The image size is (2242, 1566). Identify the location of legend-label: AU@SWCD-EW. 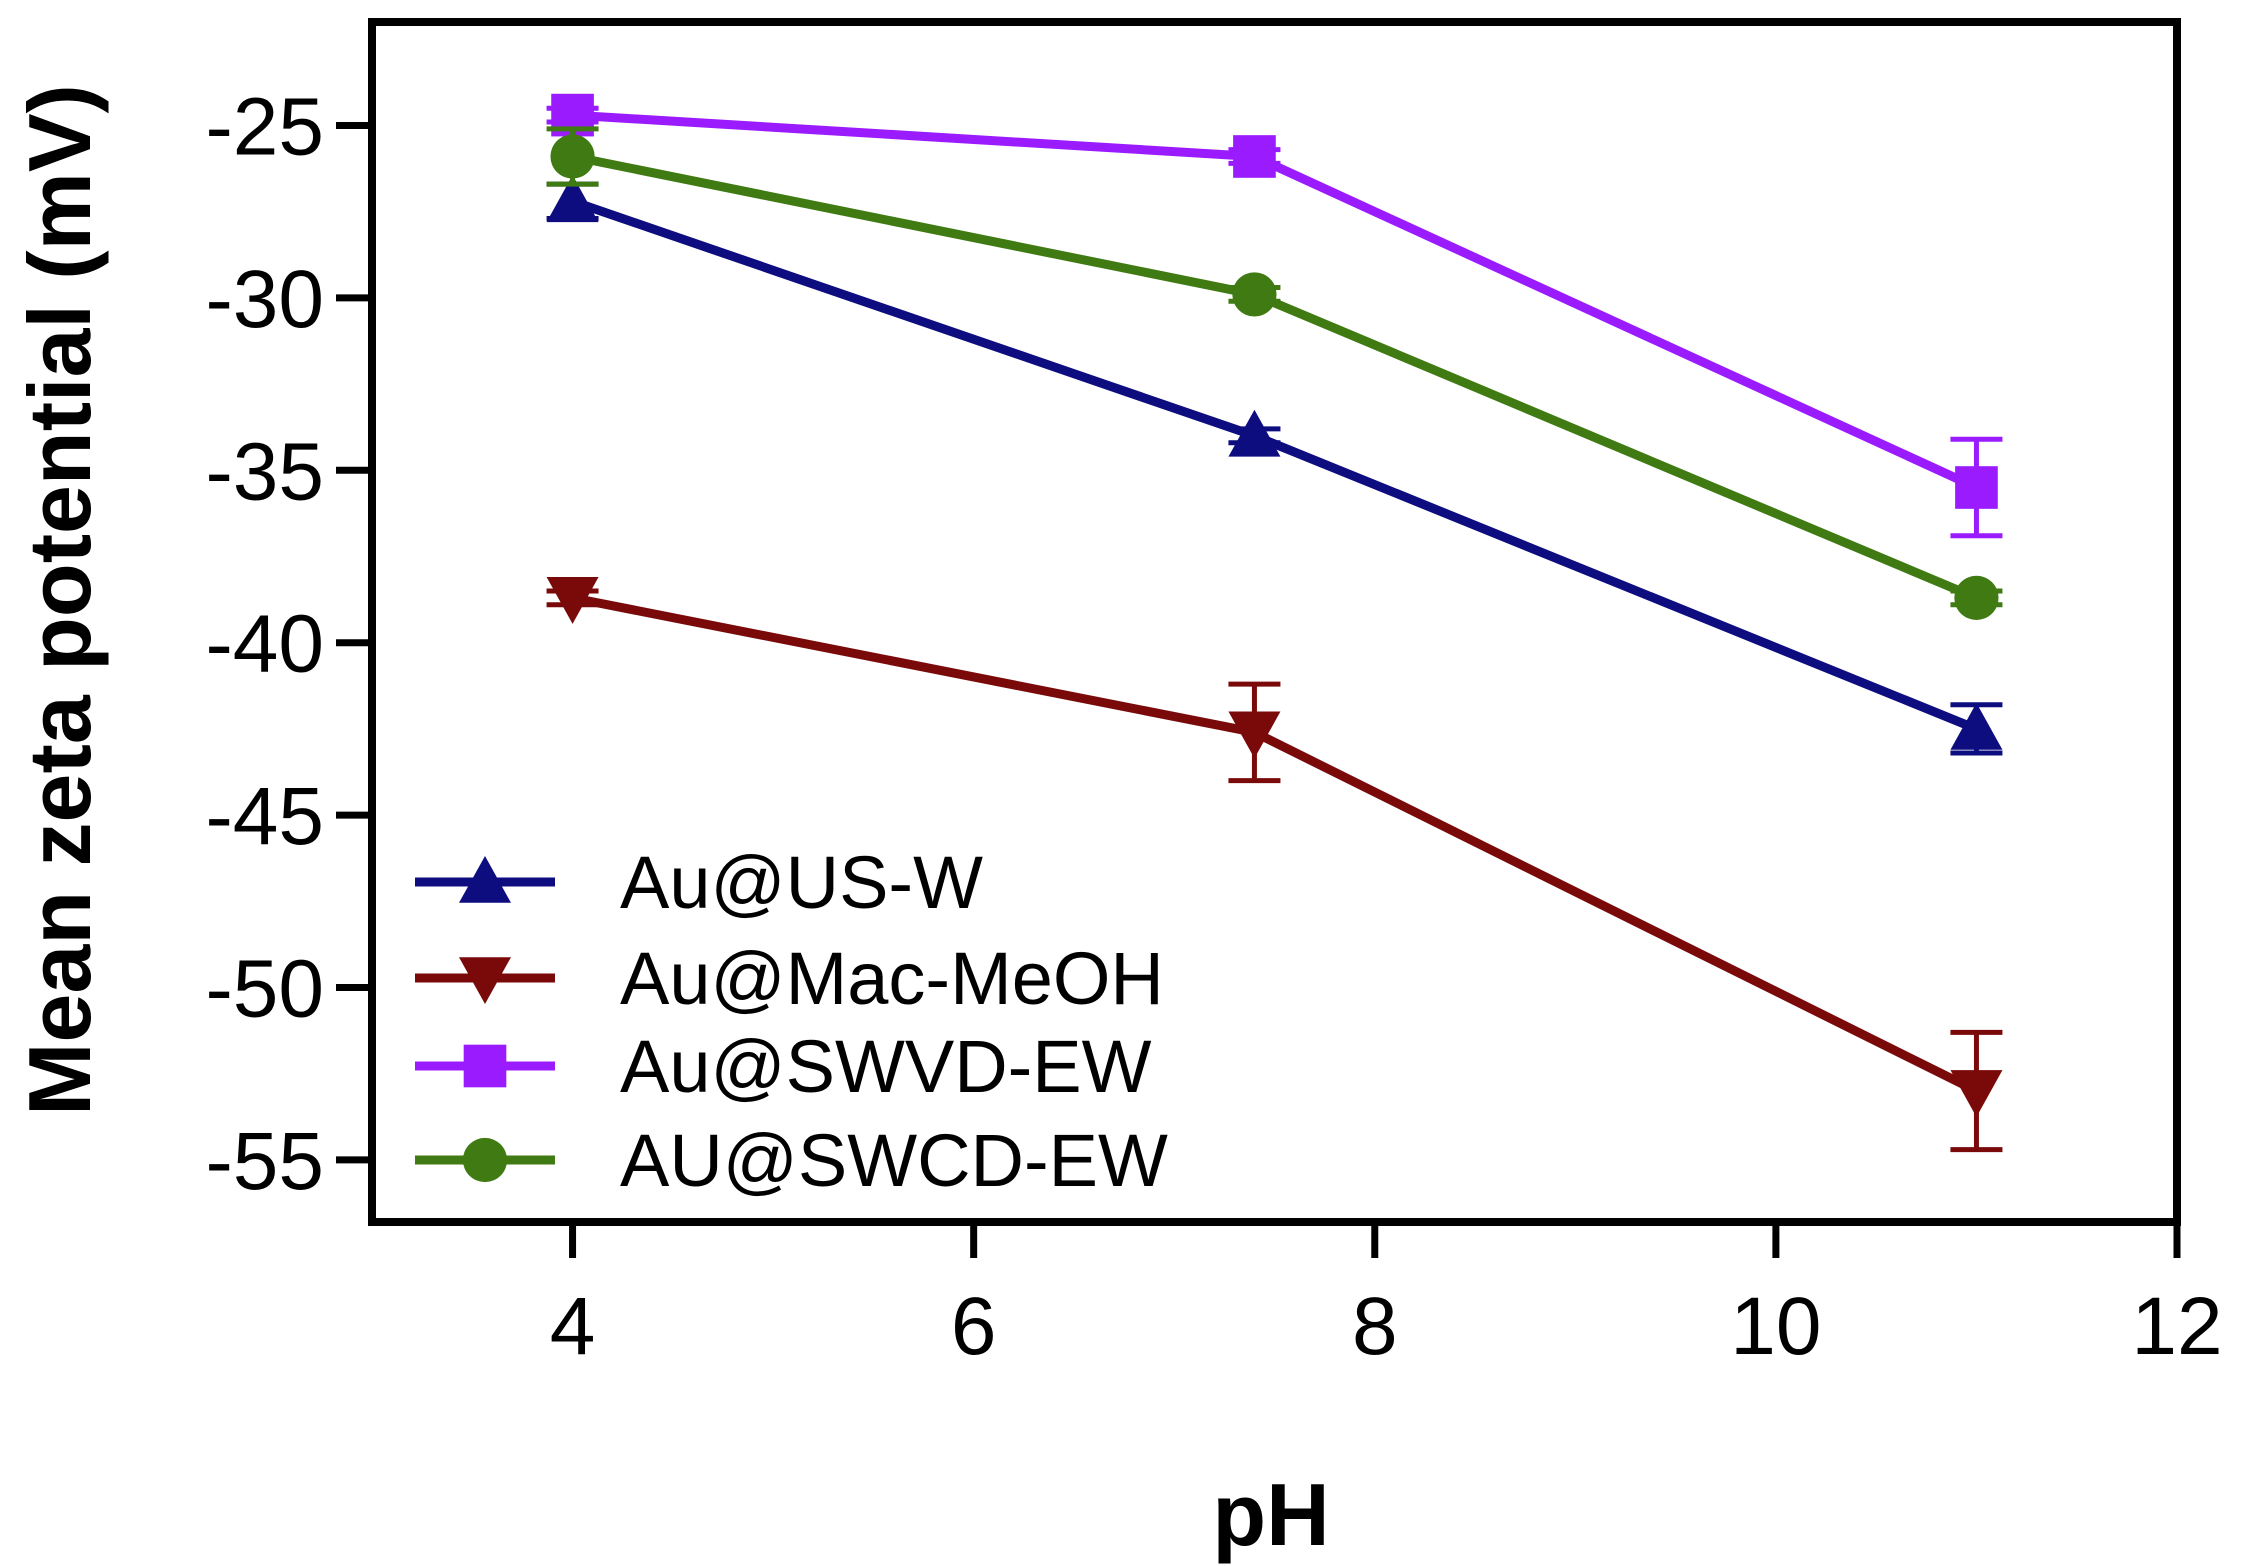
(894, 1160).